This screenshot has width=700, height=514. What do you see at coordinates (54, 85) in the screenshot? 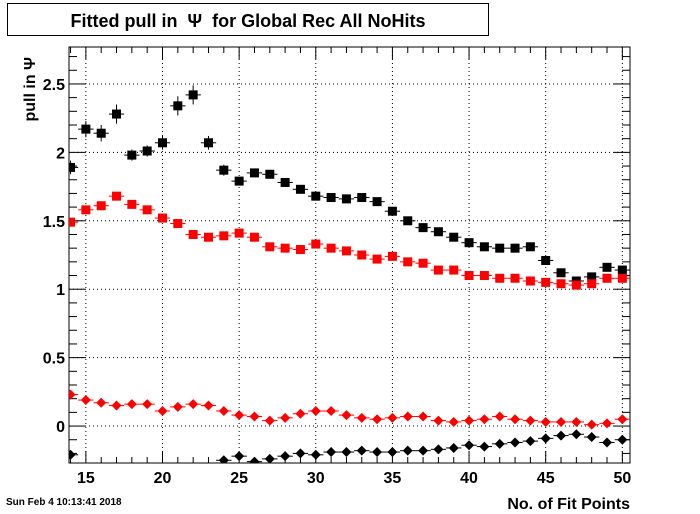
I see `y-tick-label: 2.5` at bounding box center [54, 85].